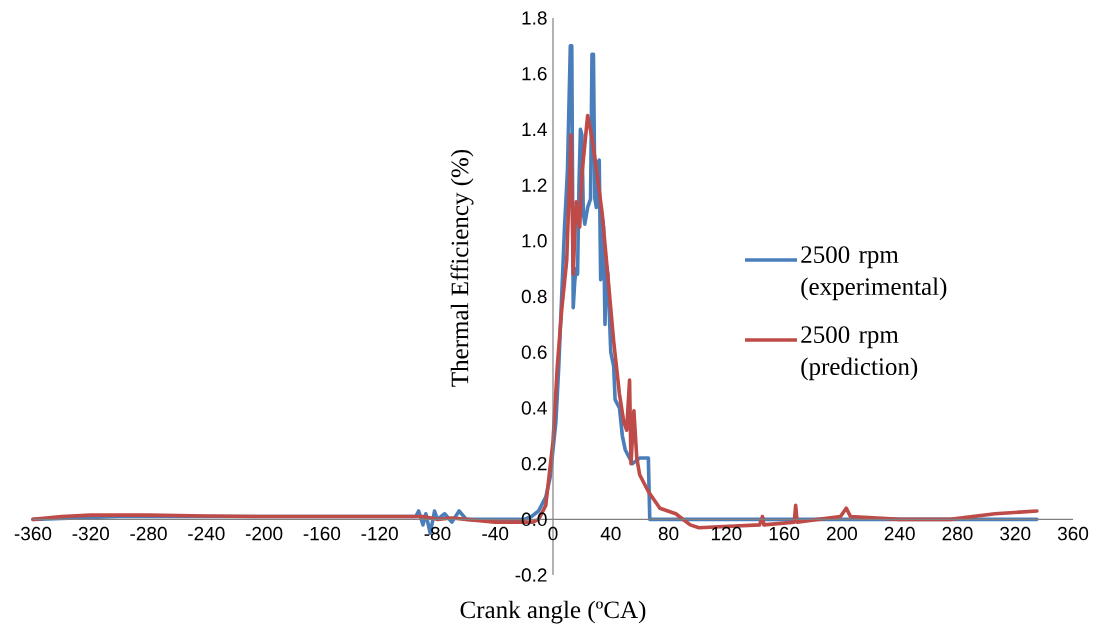  What do you see at coordinates (842, 533) in the screenshot?
I see `x-tick-label: 200` at bounding box center [842, 533].